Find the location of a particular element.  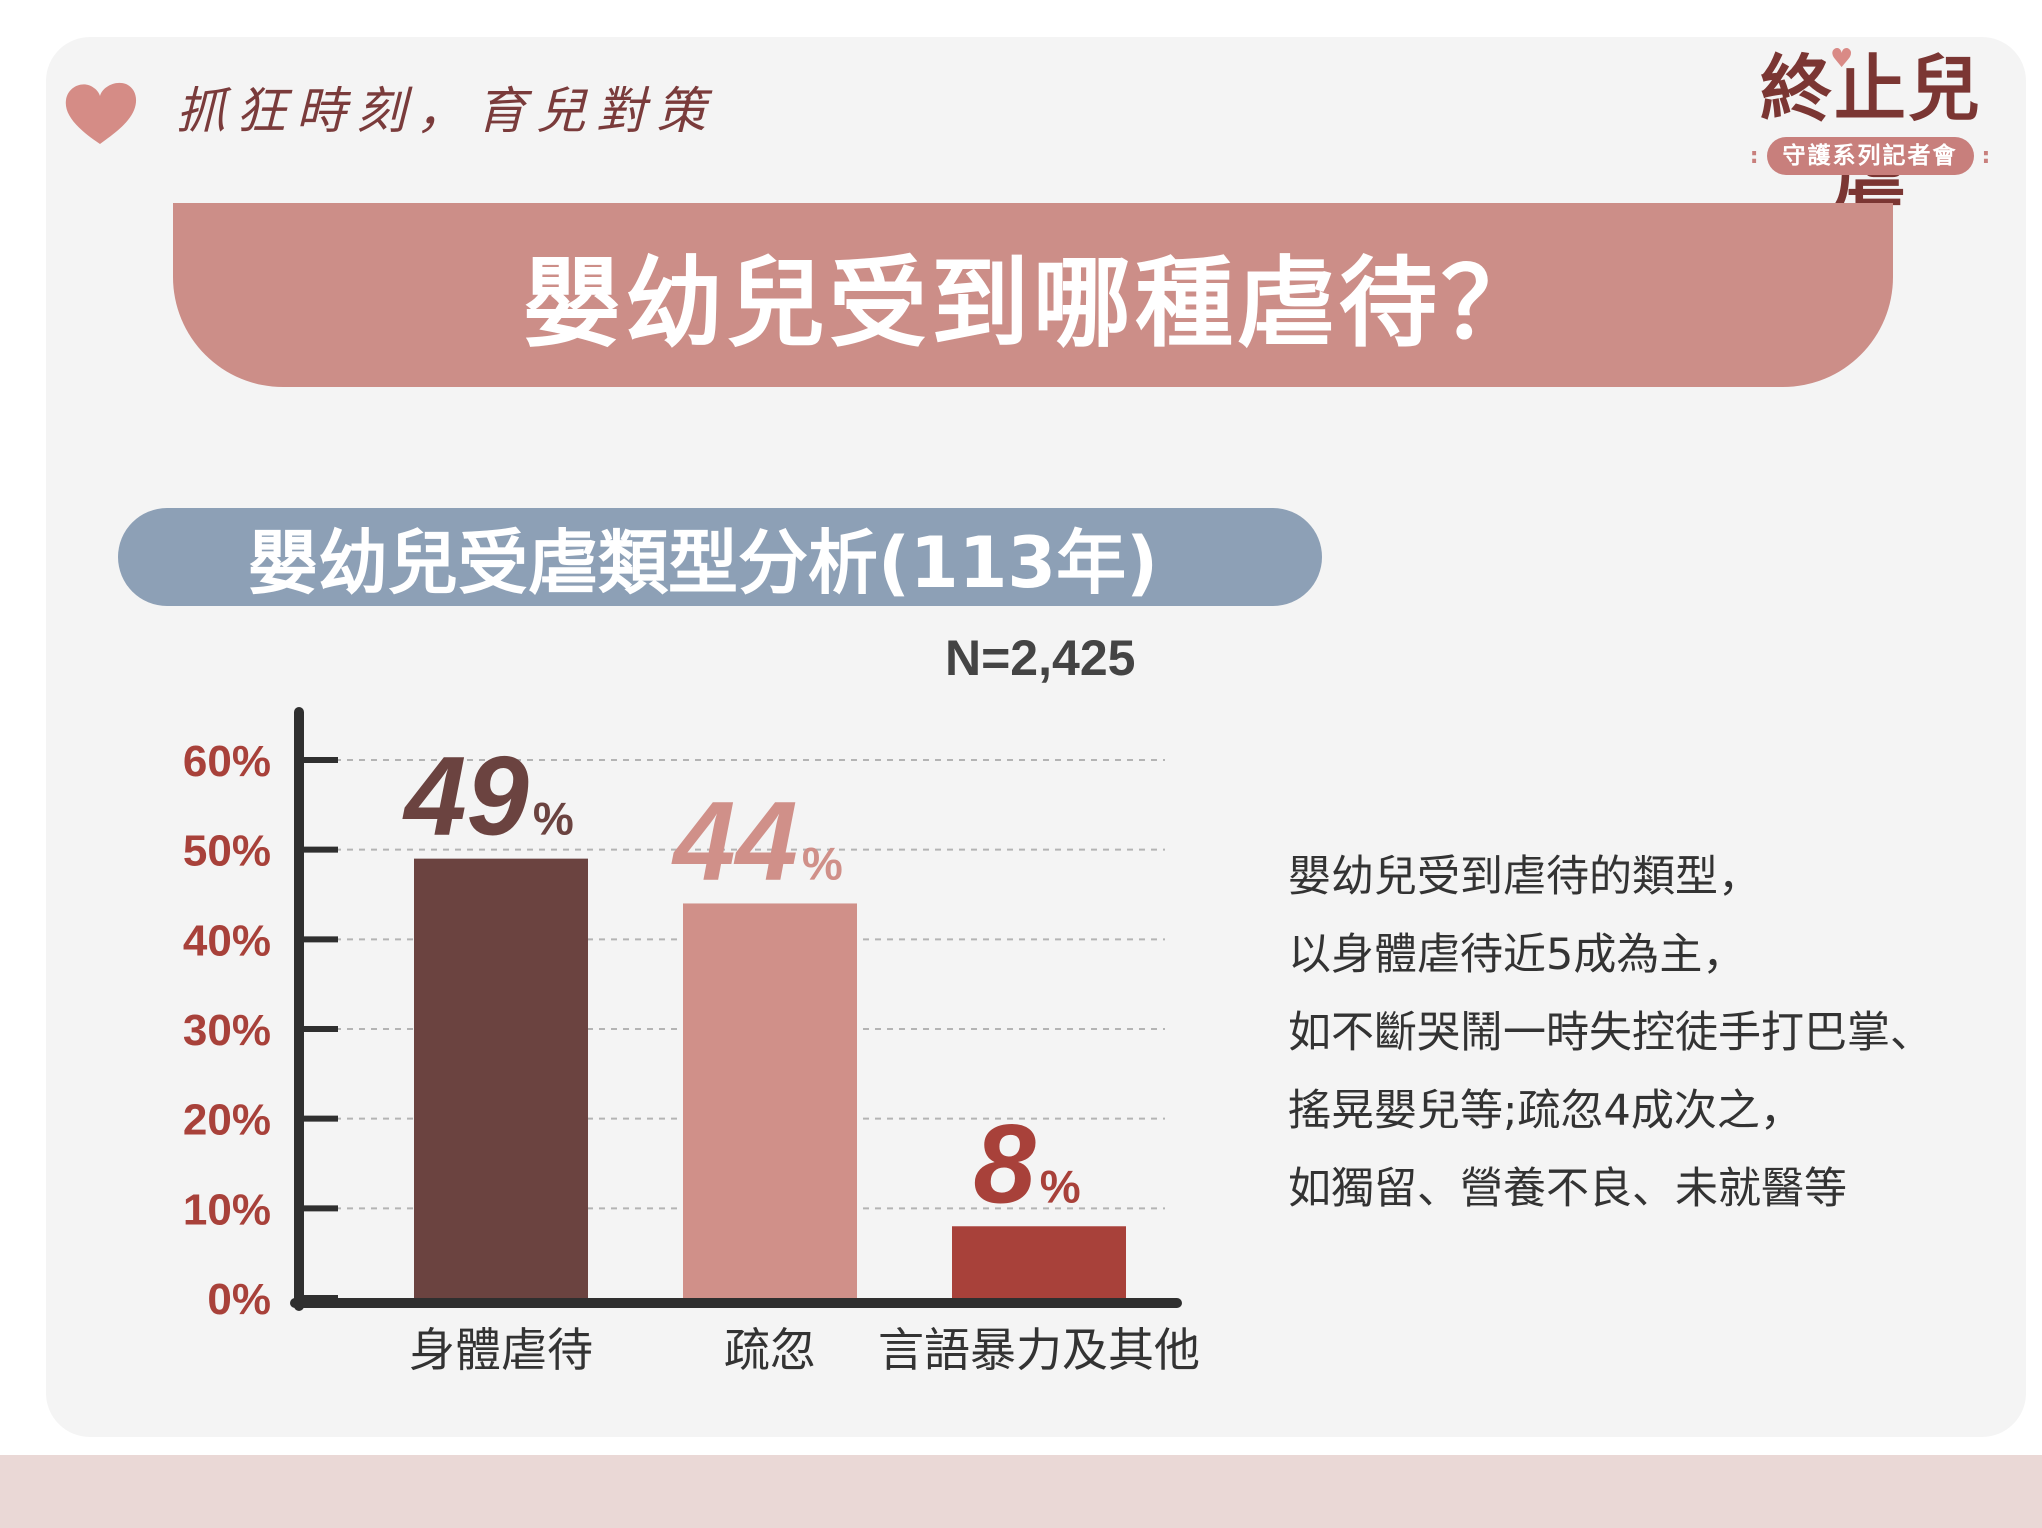

data-label: 44% is located at coordinates (756, 840).